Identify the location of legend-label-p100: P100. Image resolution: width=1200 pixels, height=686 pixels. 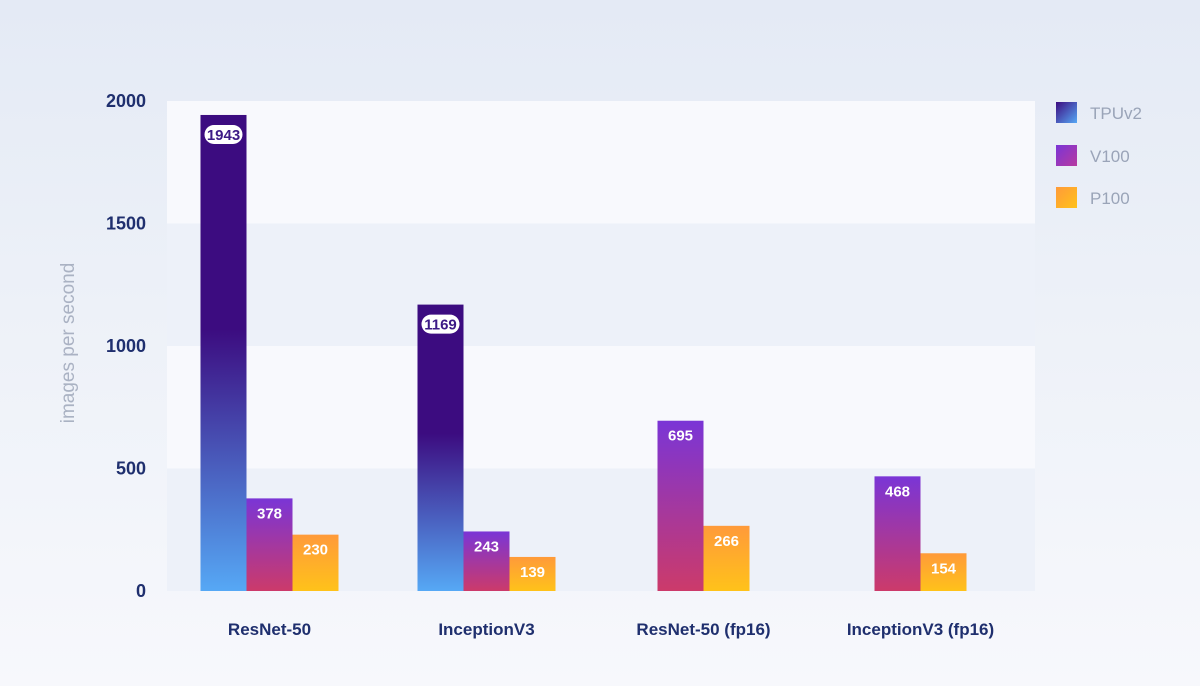
(1110, 198).